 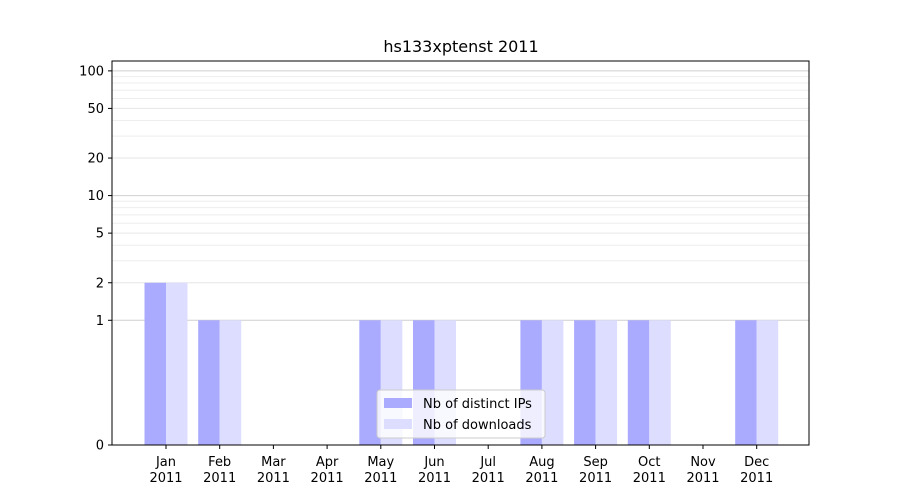 I want to click on x-tick-label-month: Feb, so click(x=219, y=462).